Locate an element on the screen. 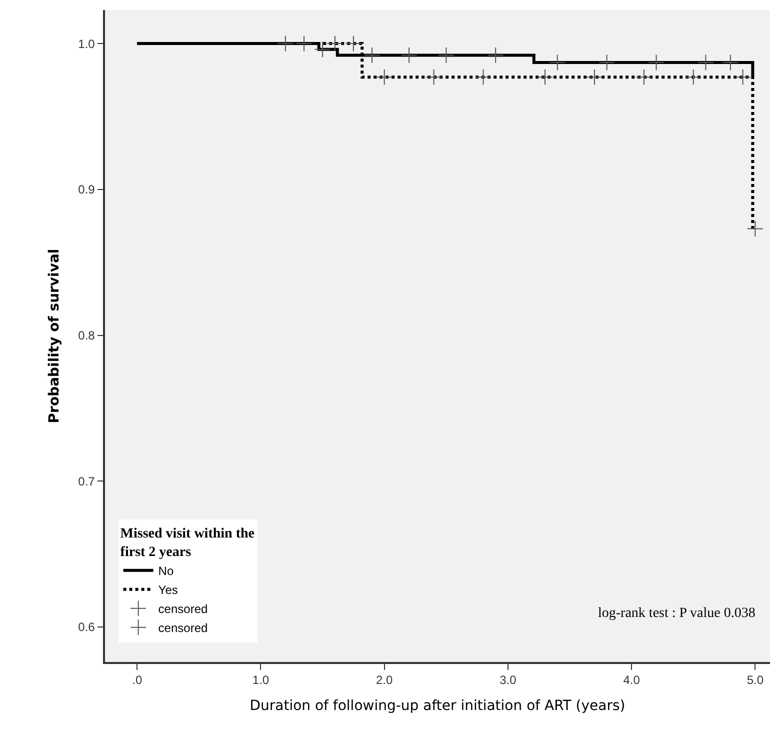  y-tick-label: 1.0 is located at coordinates (87, 43).